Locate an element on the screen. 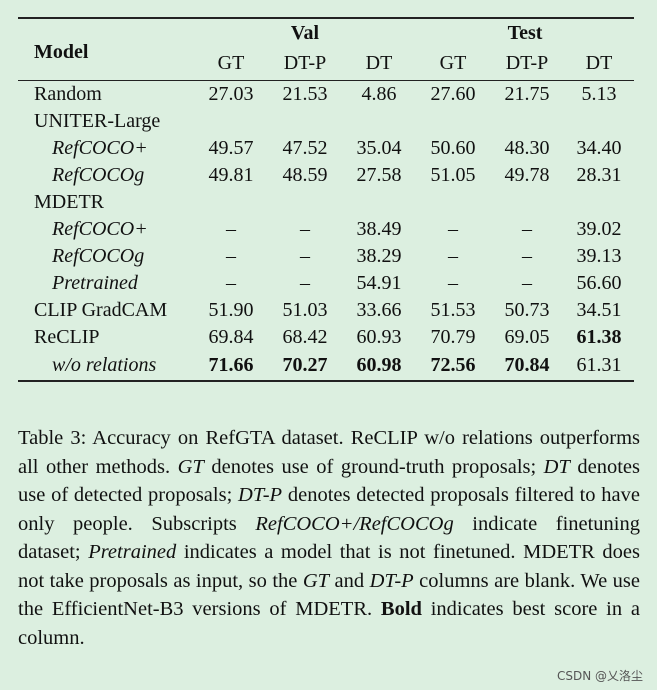 The height and width of the screenshot is (690, 657). row-label: w/o relations is located at coordinates (104, 364).